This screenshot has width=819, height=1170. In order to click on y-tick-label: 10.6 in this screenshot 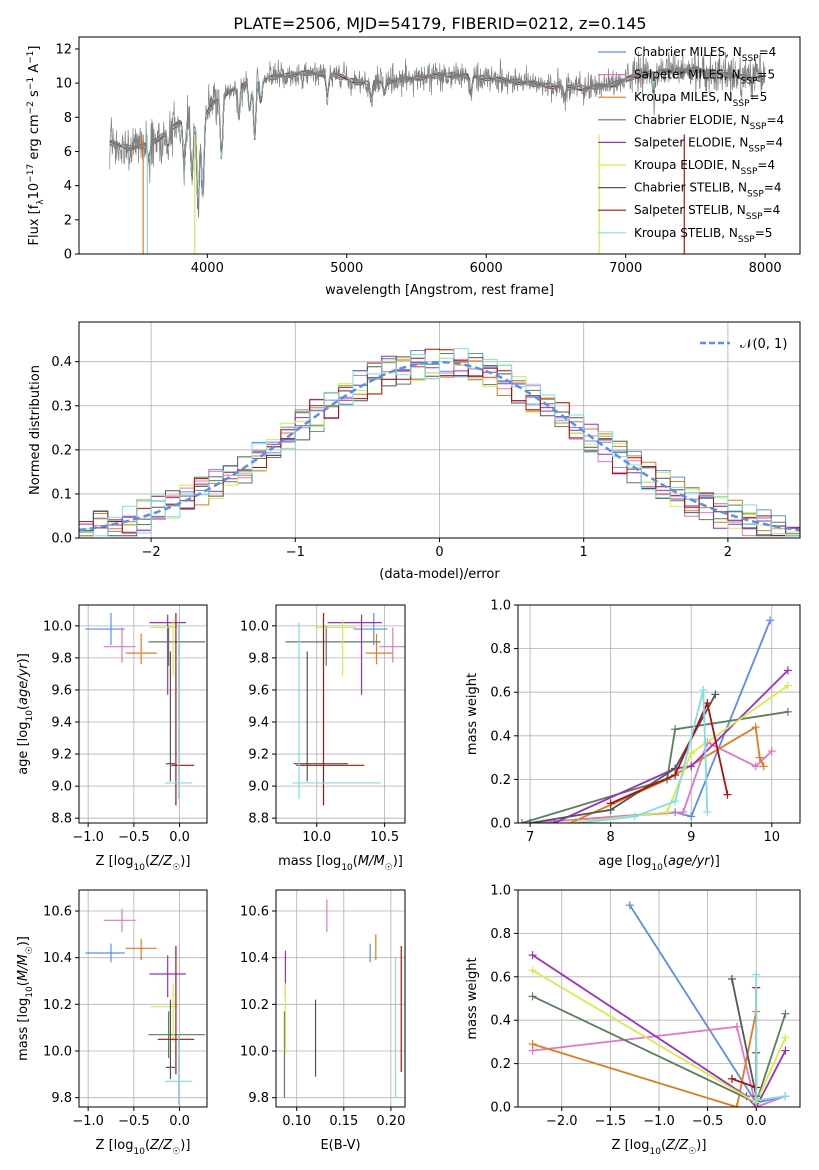, I will do `click(254, 912)`.